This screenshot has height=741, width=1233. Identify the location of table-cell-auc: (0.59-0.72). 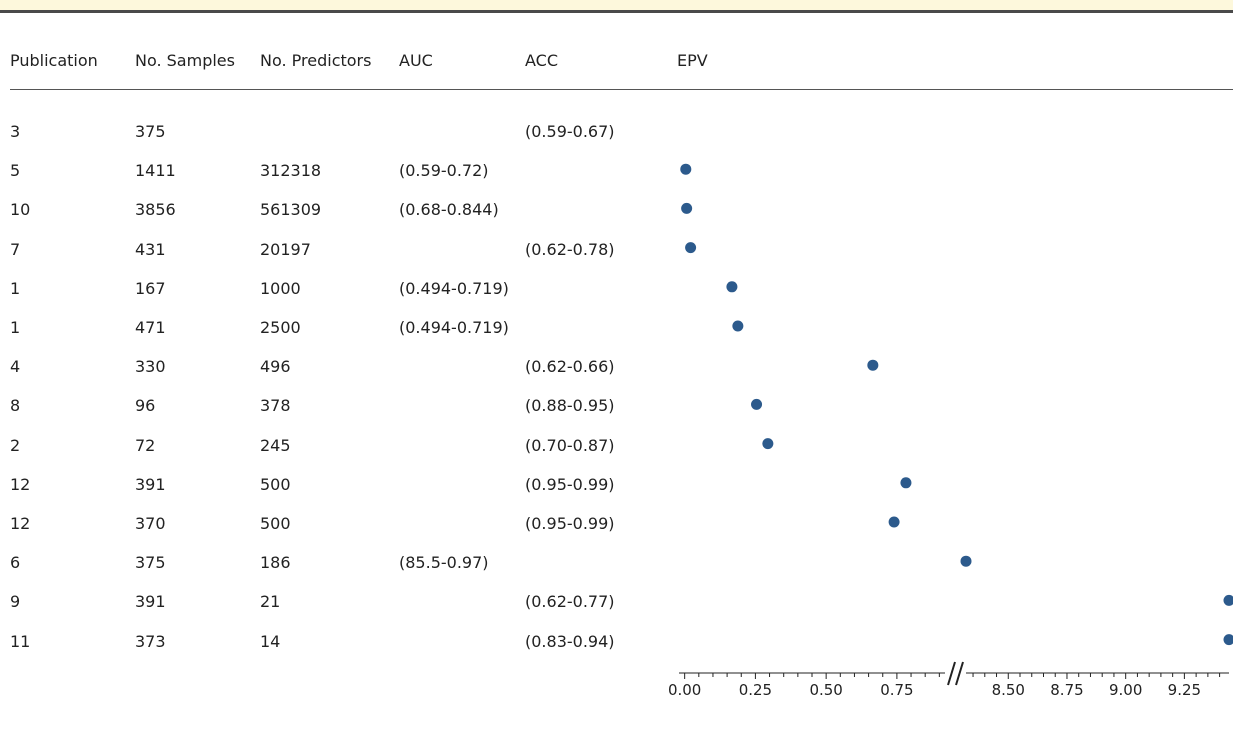
(444, 170).